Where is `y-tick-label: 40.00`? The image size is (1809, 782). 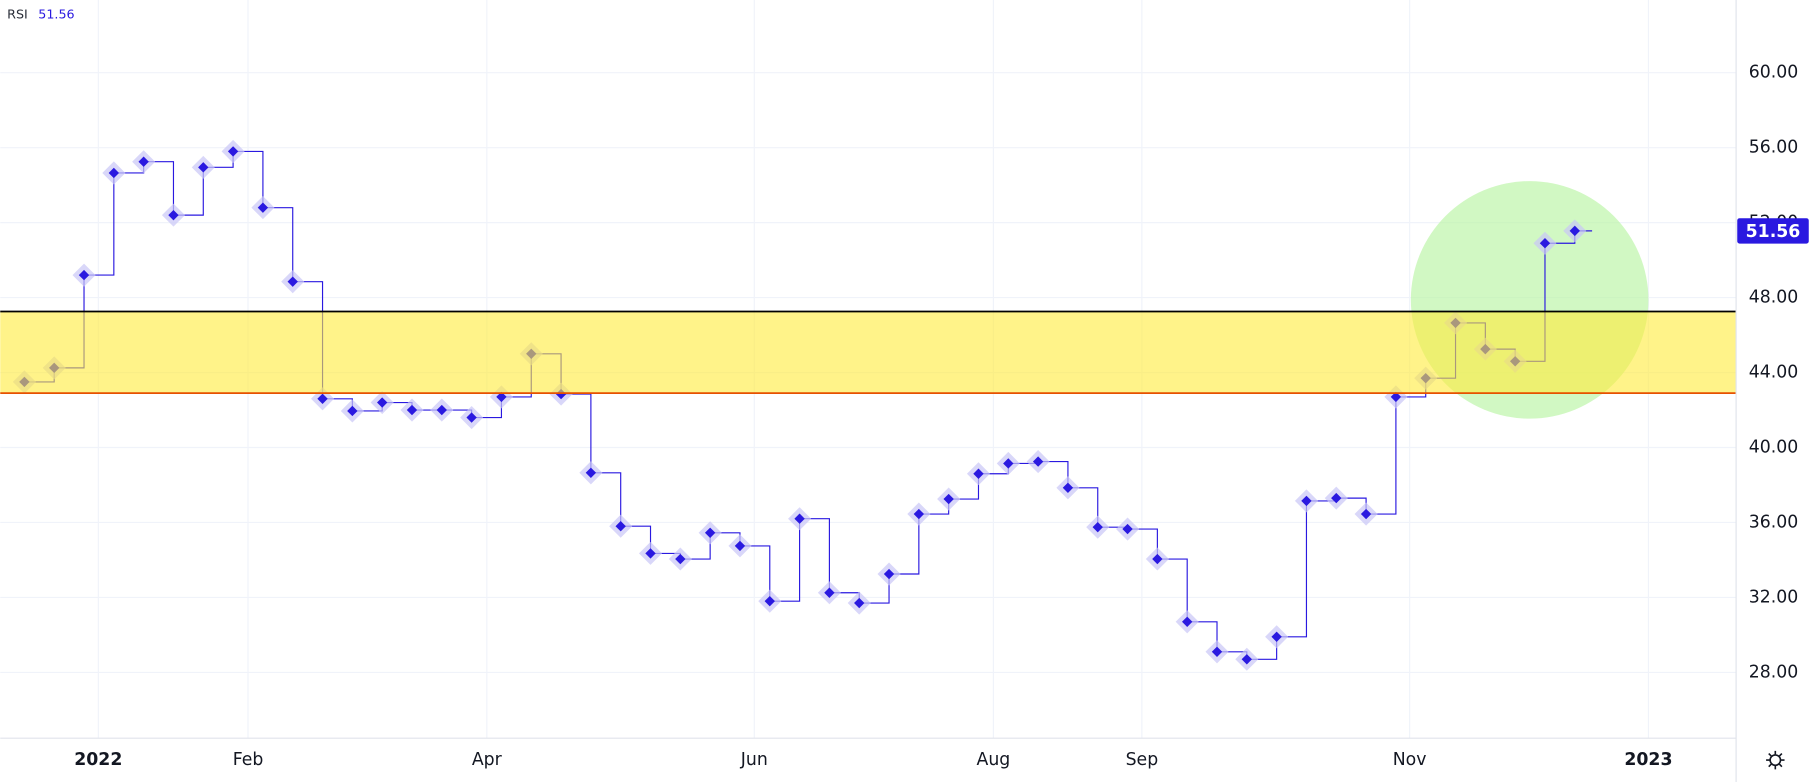
y-tick-label: 40.00 is located at coordinates (1774, 448).